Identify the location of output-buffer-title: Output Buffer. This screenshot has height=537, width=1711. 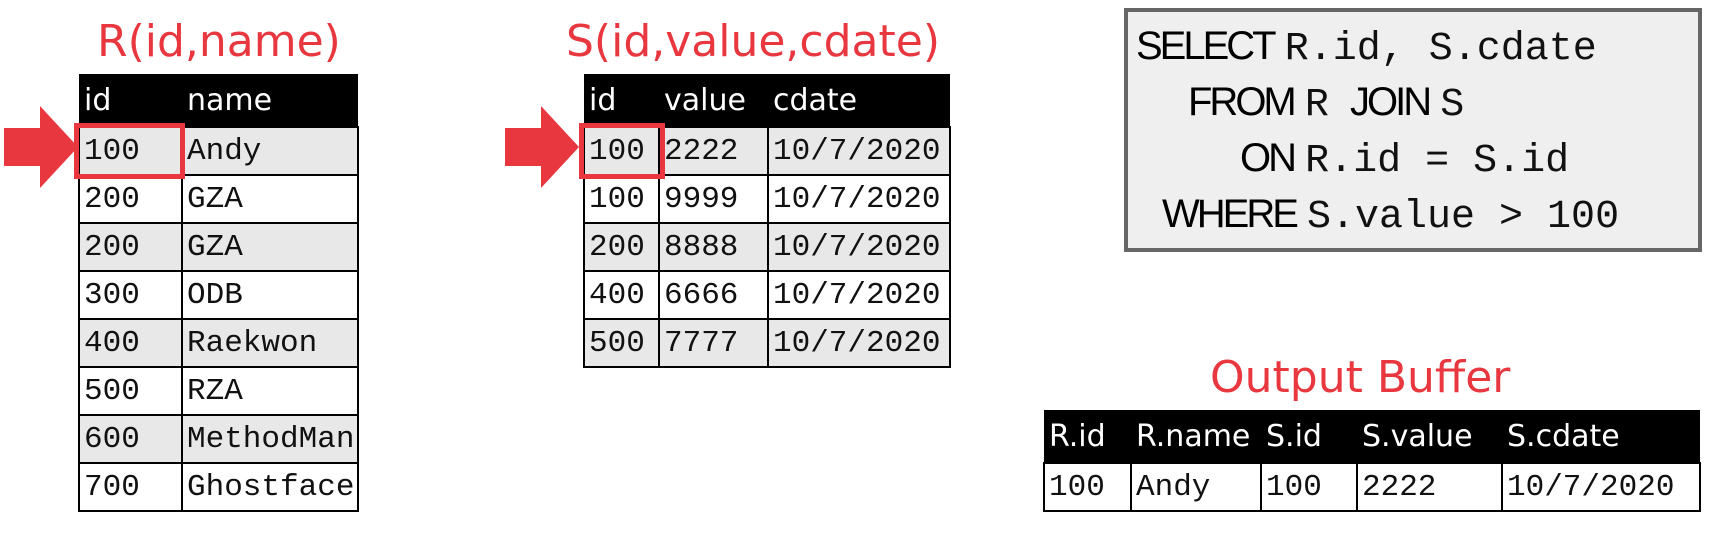
(1360, 377).